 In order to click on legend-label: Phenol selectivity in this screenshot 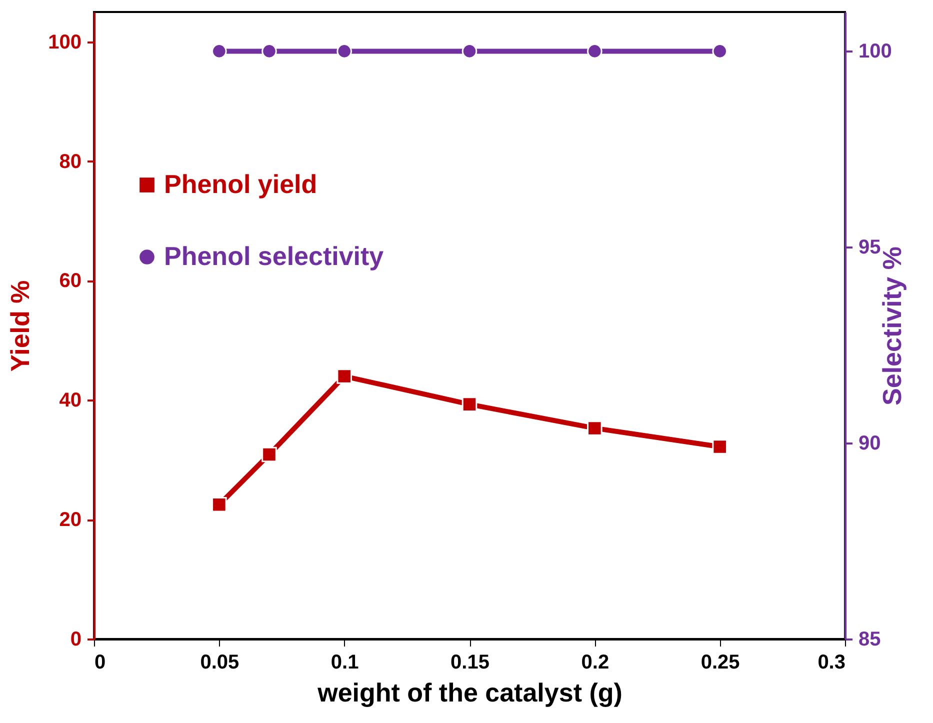, I will do `click(274, 256)`.